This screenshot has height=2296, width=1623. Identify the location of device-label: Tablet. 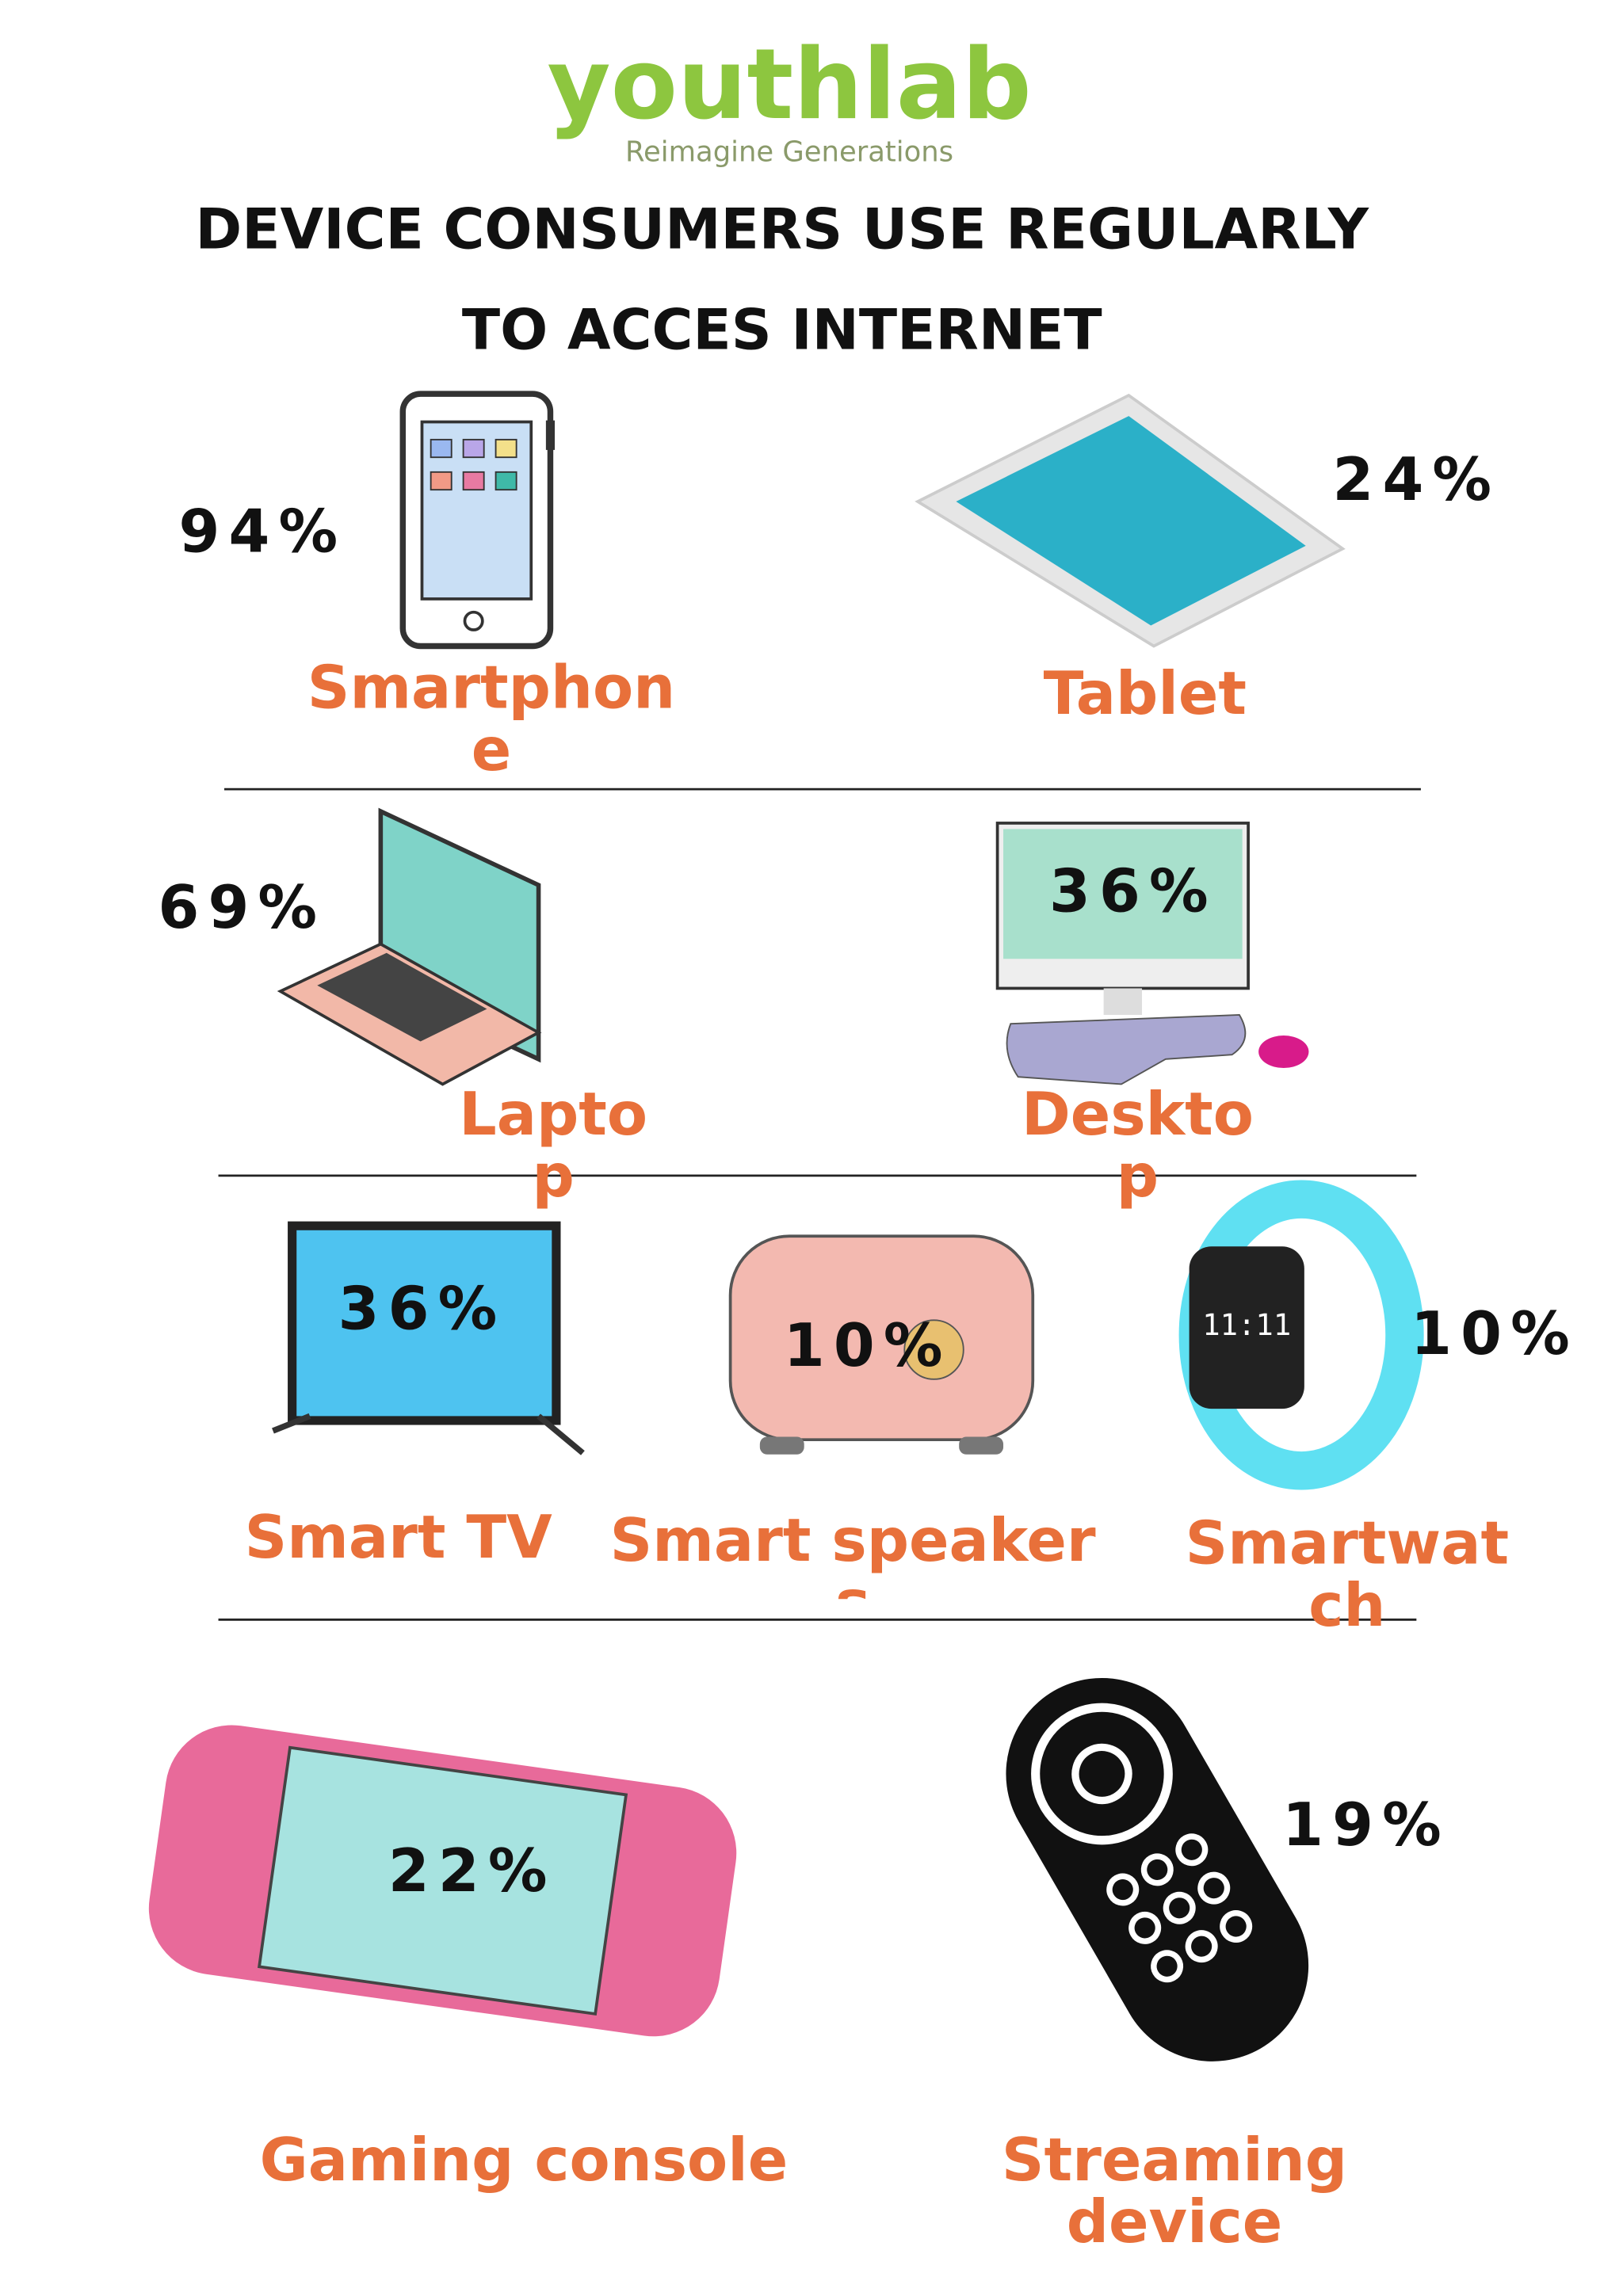
(1145, 696).